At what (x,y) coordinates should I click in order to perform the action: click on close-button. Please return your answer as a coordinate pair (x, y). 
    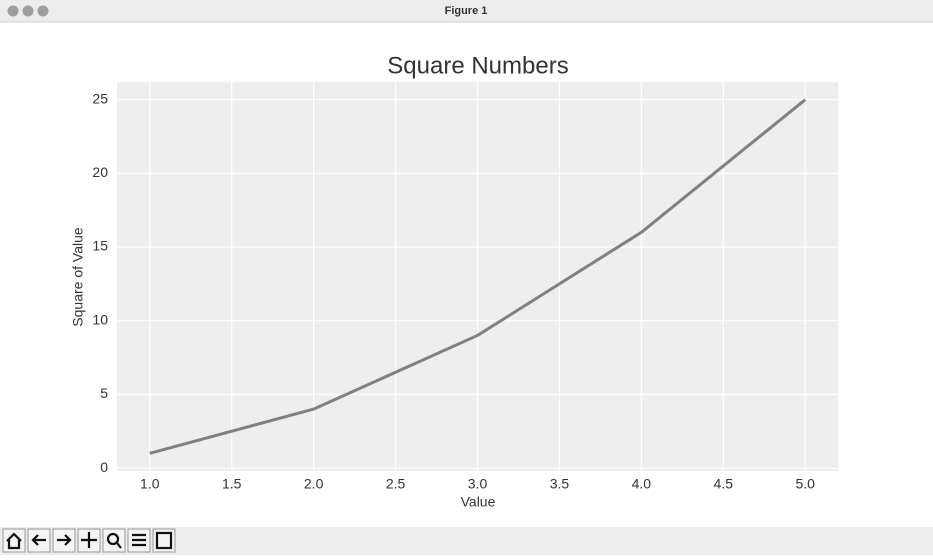
    Looking at the image, I should click on (13, 11).